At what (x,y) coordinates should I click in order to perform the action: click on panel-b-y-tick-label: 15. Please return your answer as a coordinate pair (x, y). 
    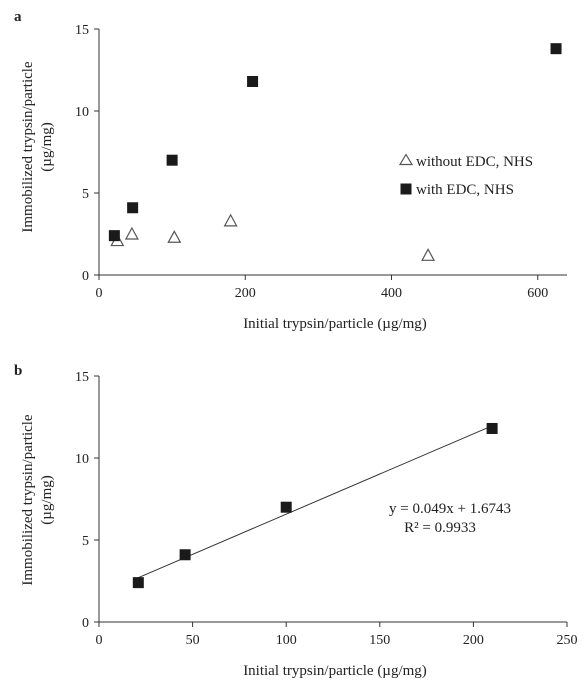
    Looking at the image, I should click on (82, 377).